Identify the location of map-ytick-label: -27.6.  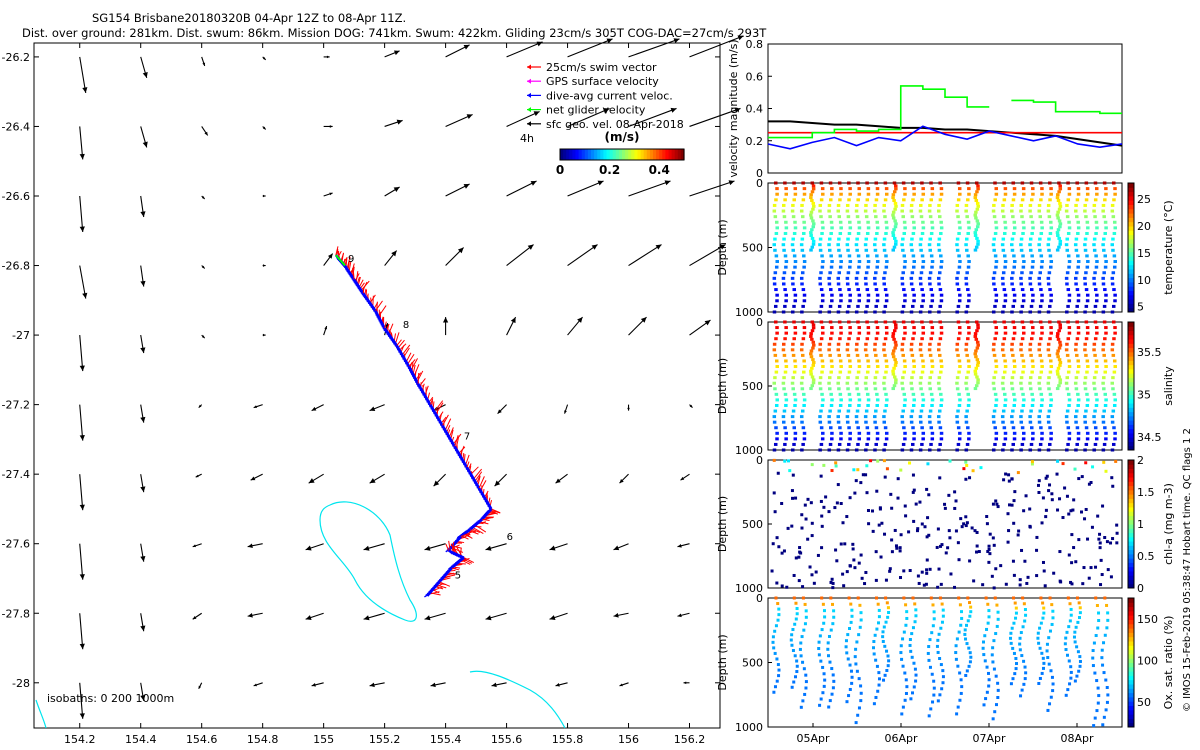
(16, 544).